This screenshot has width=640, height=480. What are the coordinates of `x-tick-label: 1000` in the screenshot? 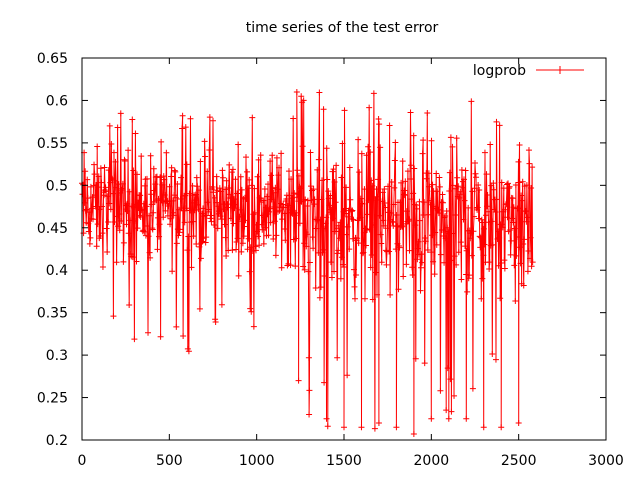 It's located at (257, 461).